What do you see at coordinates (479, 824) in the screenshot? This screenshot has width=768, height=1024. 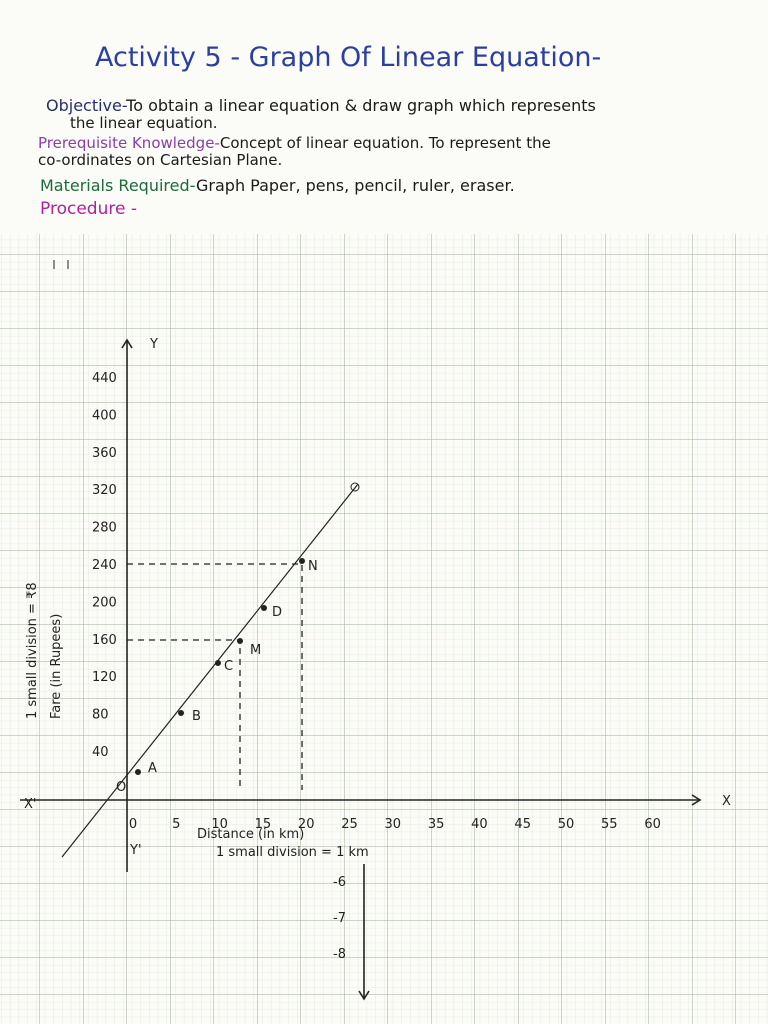 I see `x-tick-label: 40` at bounding box center [479, 824].